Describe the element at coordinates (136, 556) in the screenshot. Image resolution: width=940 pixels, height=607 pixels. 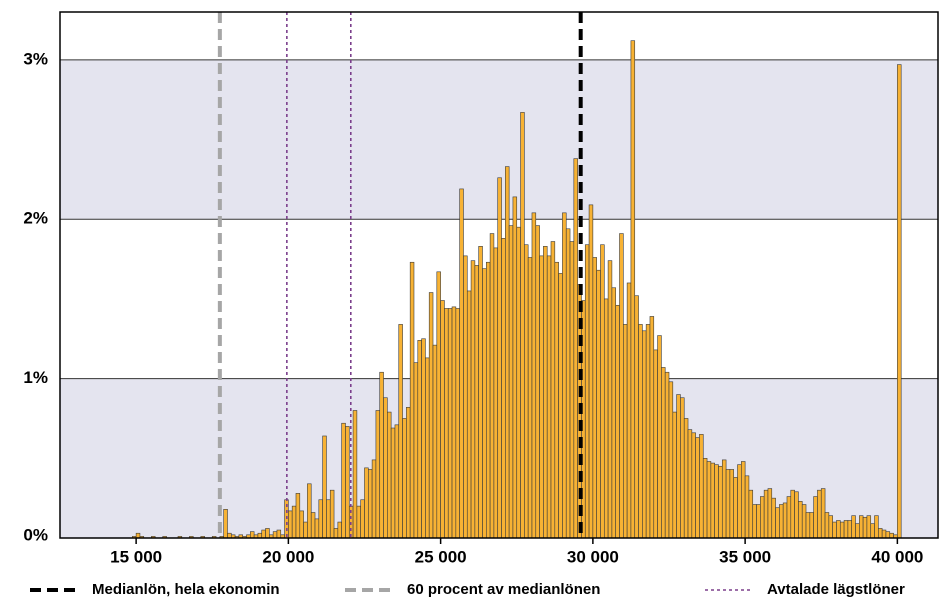
I see `x-tick-label: 15 000` at that location.